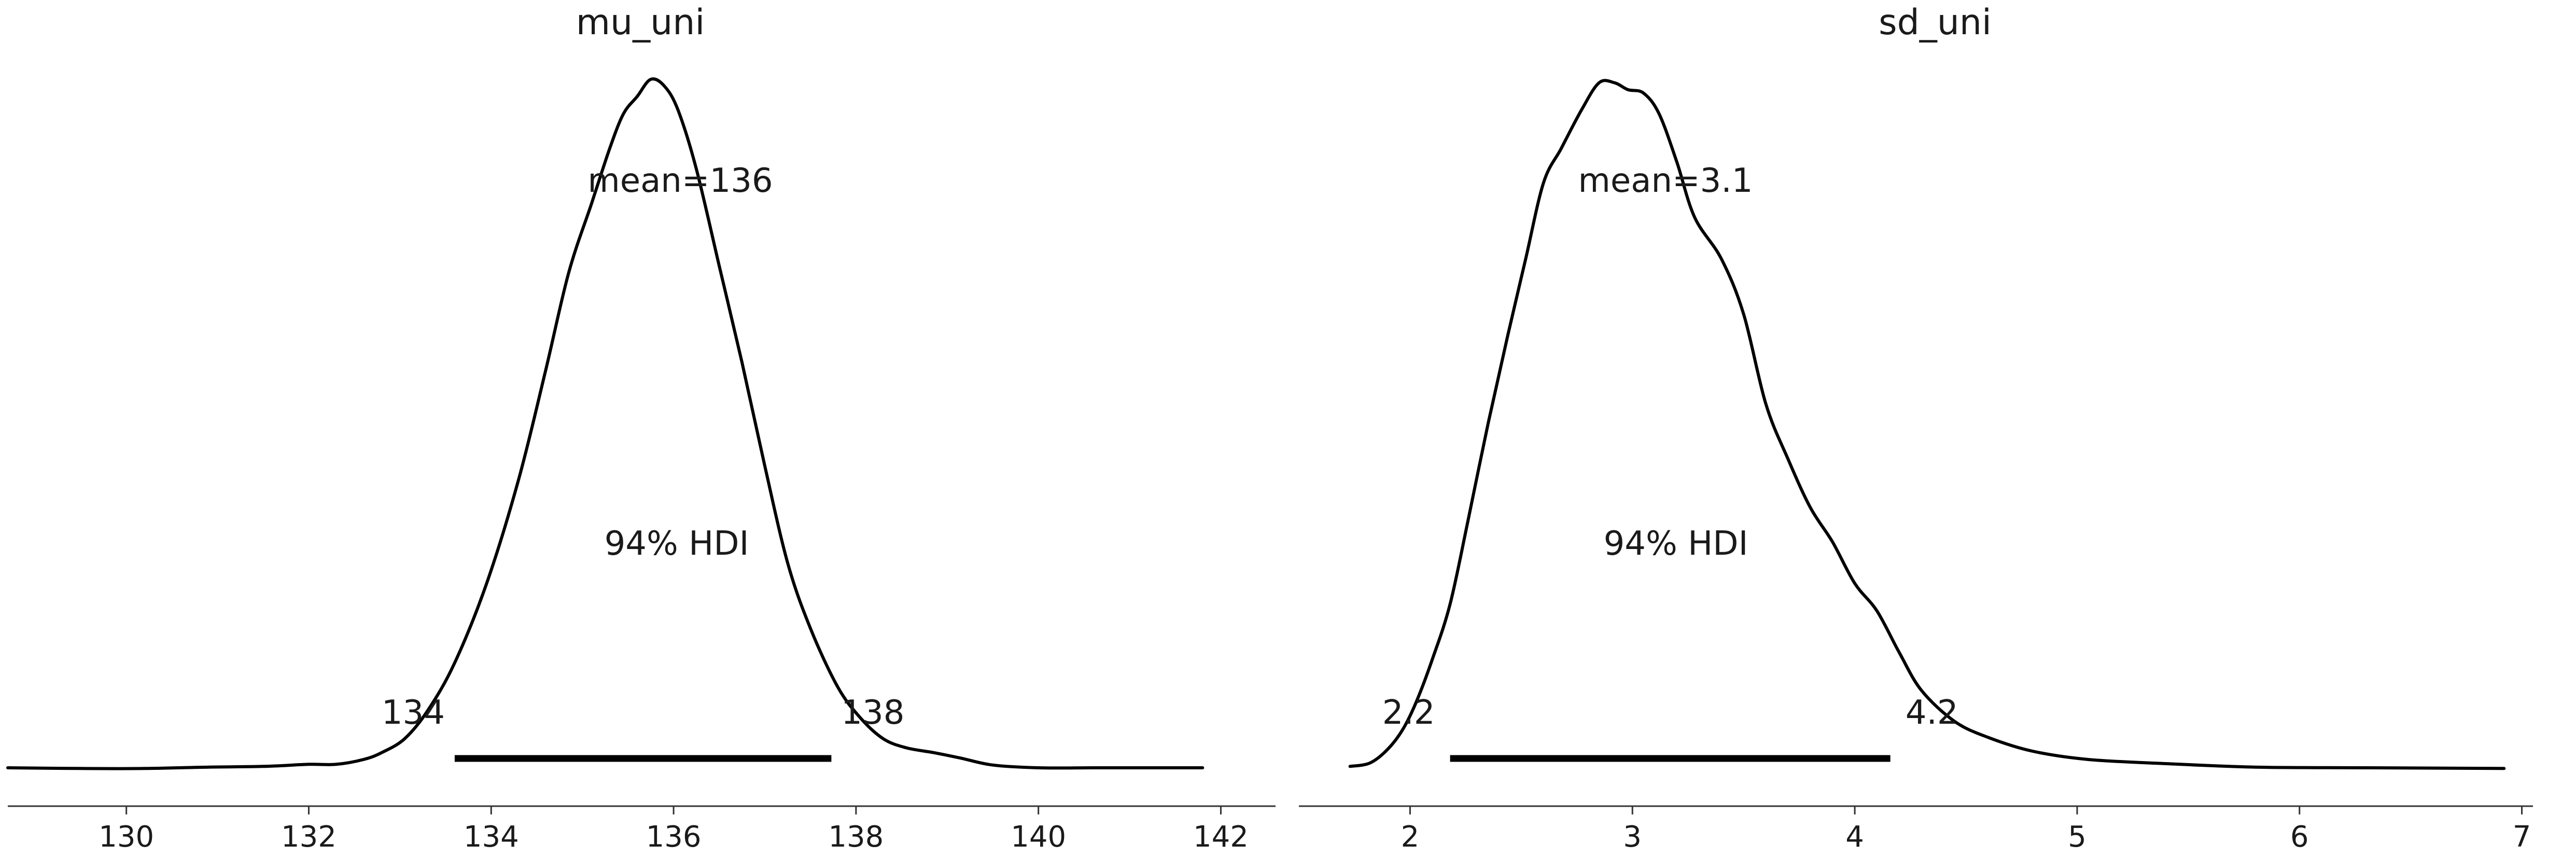 Image resolution: width=2576 pixels, height=858 pixels. I want to click on panel-title: sd_uni, so click(1935, 22).